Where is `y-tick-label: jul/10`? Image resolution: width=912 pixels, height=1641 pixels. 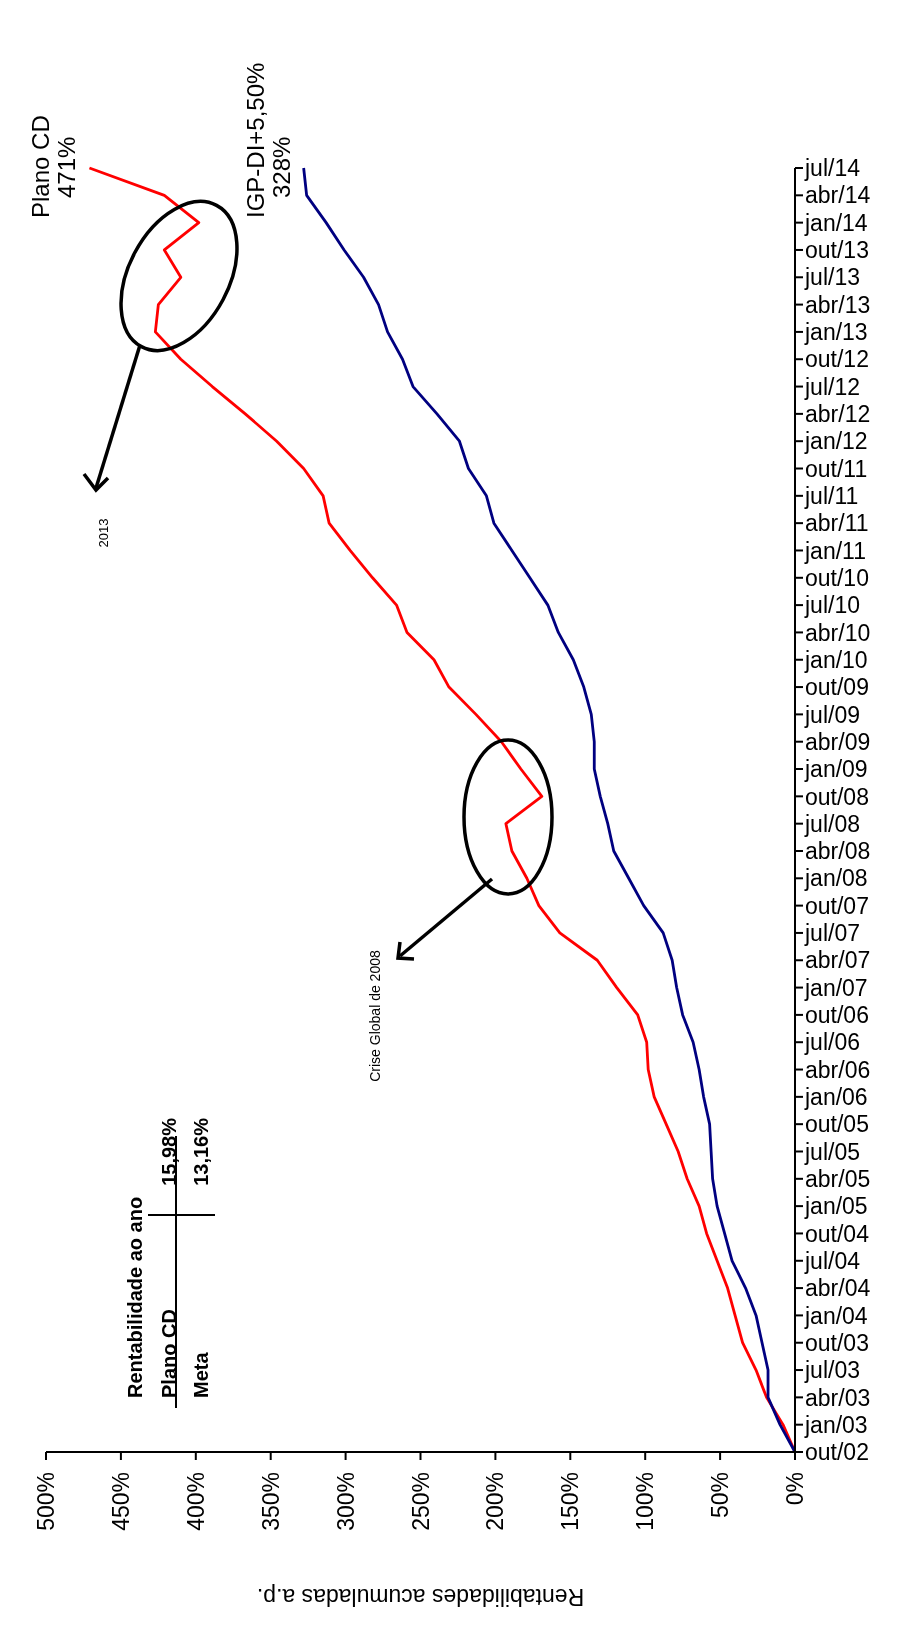
y-tick-label: jul/10 is located at coordinates (832, 605).